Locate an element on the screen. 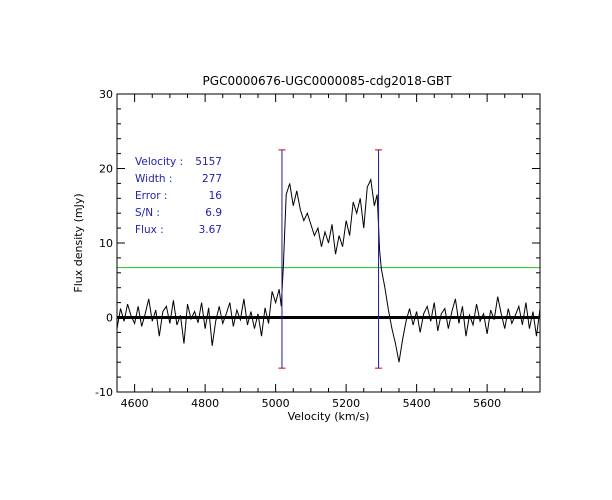 The height and width of the screenshot is (500, 612). marker-layer is located at coordinates (330, 259).